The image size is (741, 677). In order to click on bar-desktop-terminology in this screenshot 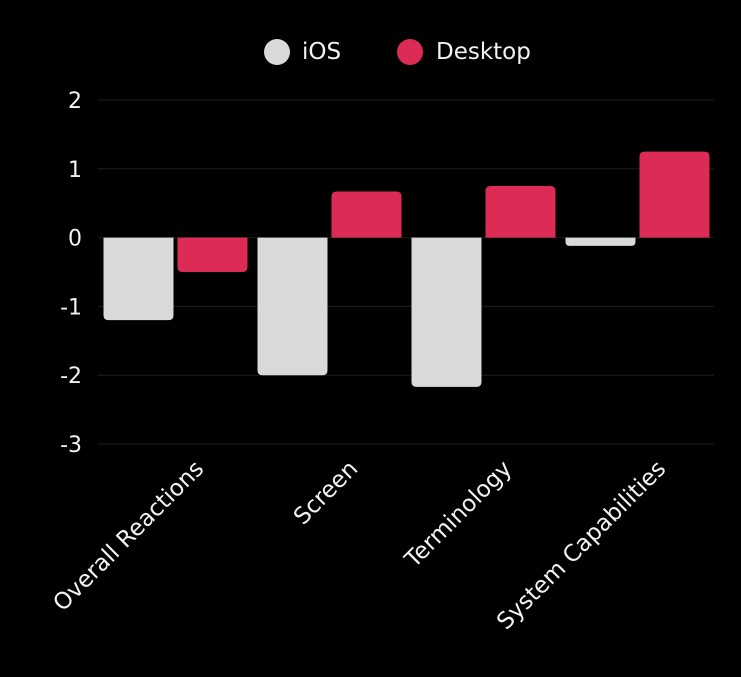, I will do `click(520, 212)`.